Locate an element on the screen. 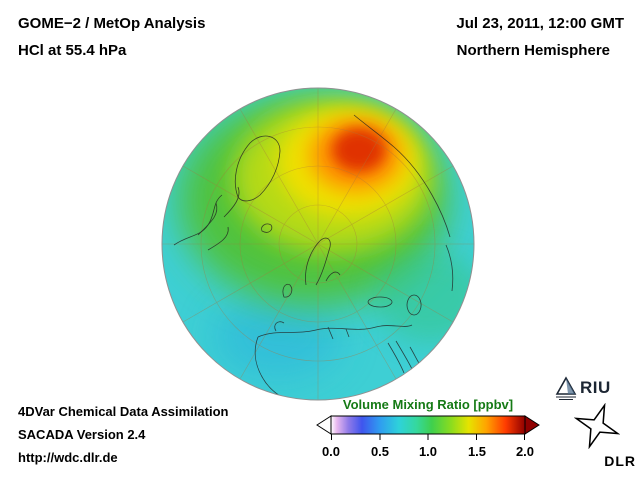 This screenshot has width=640, height=480. riu-mountain-icon is located at coordinates (566, 388).